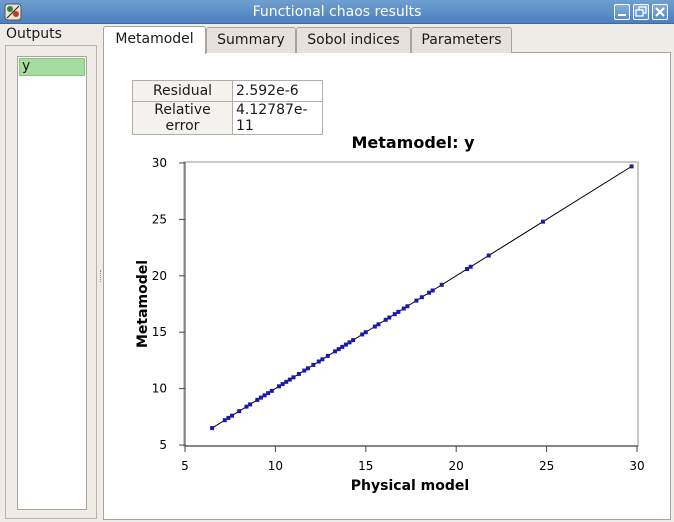 The width and height of the screenshot is (674, 522). I want to click on x-tick-label: 30, so click(636, 466).